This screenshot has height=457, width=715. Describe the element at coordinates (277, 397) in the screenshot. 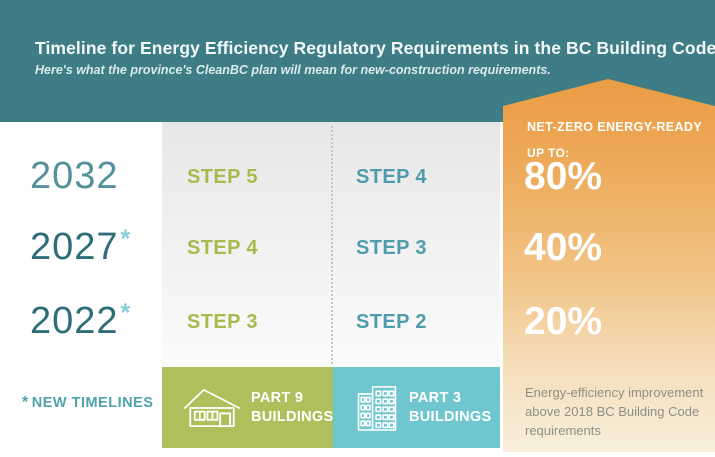

I see `part9-label-line1: PART 9` at that location.